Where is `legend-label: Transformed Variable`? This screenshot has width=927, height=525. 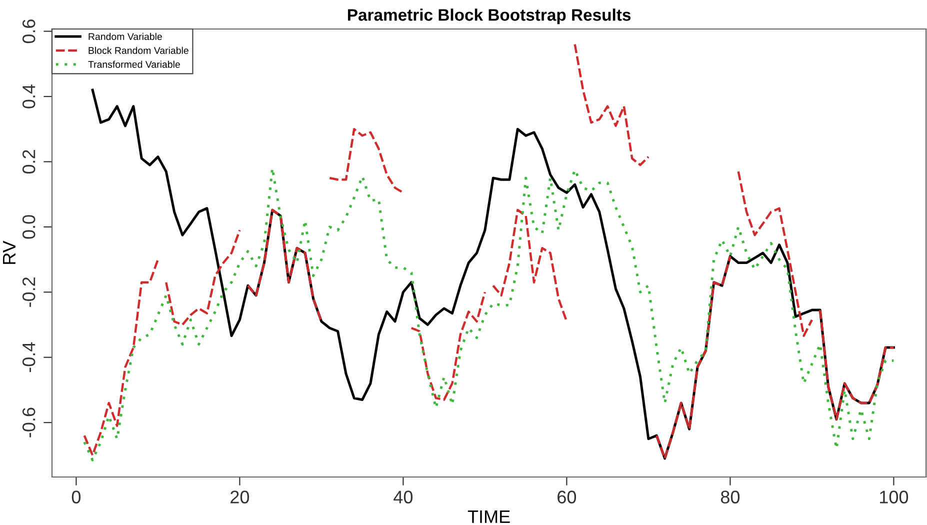 legend-label: Transformed Variable is located at coordinates (134, 64).